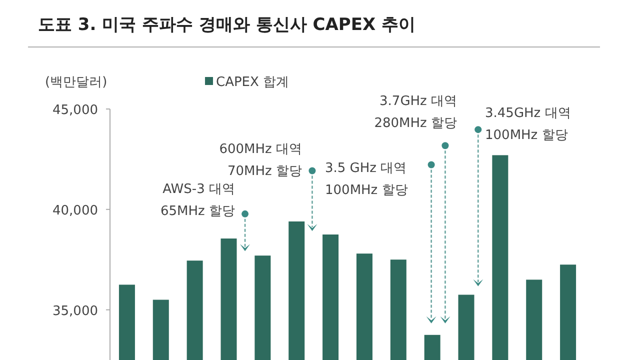  What do you see at coordinates (528, 124) in the screenshot?
I see `annotation: 3.45GHz 대역 100MHz 할당` at bounding box center [528, 124].